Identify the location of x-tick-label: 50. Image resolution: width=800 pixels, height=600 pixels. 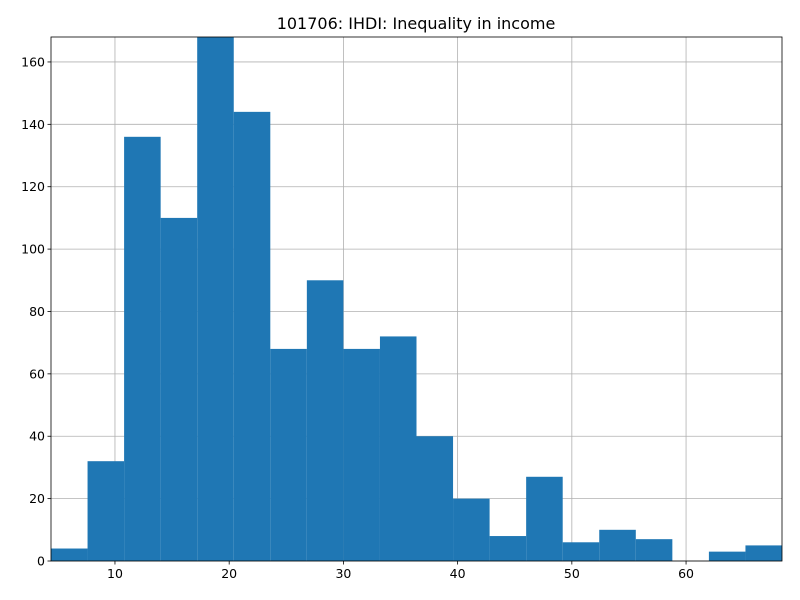
(572, 573).